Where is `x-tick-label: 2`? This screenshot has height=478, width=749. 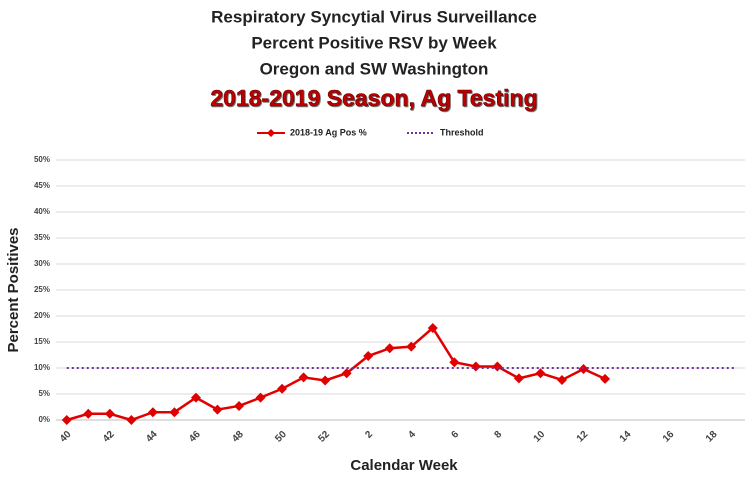
x-tick-label: 2 is located at coordinates (369, 435).